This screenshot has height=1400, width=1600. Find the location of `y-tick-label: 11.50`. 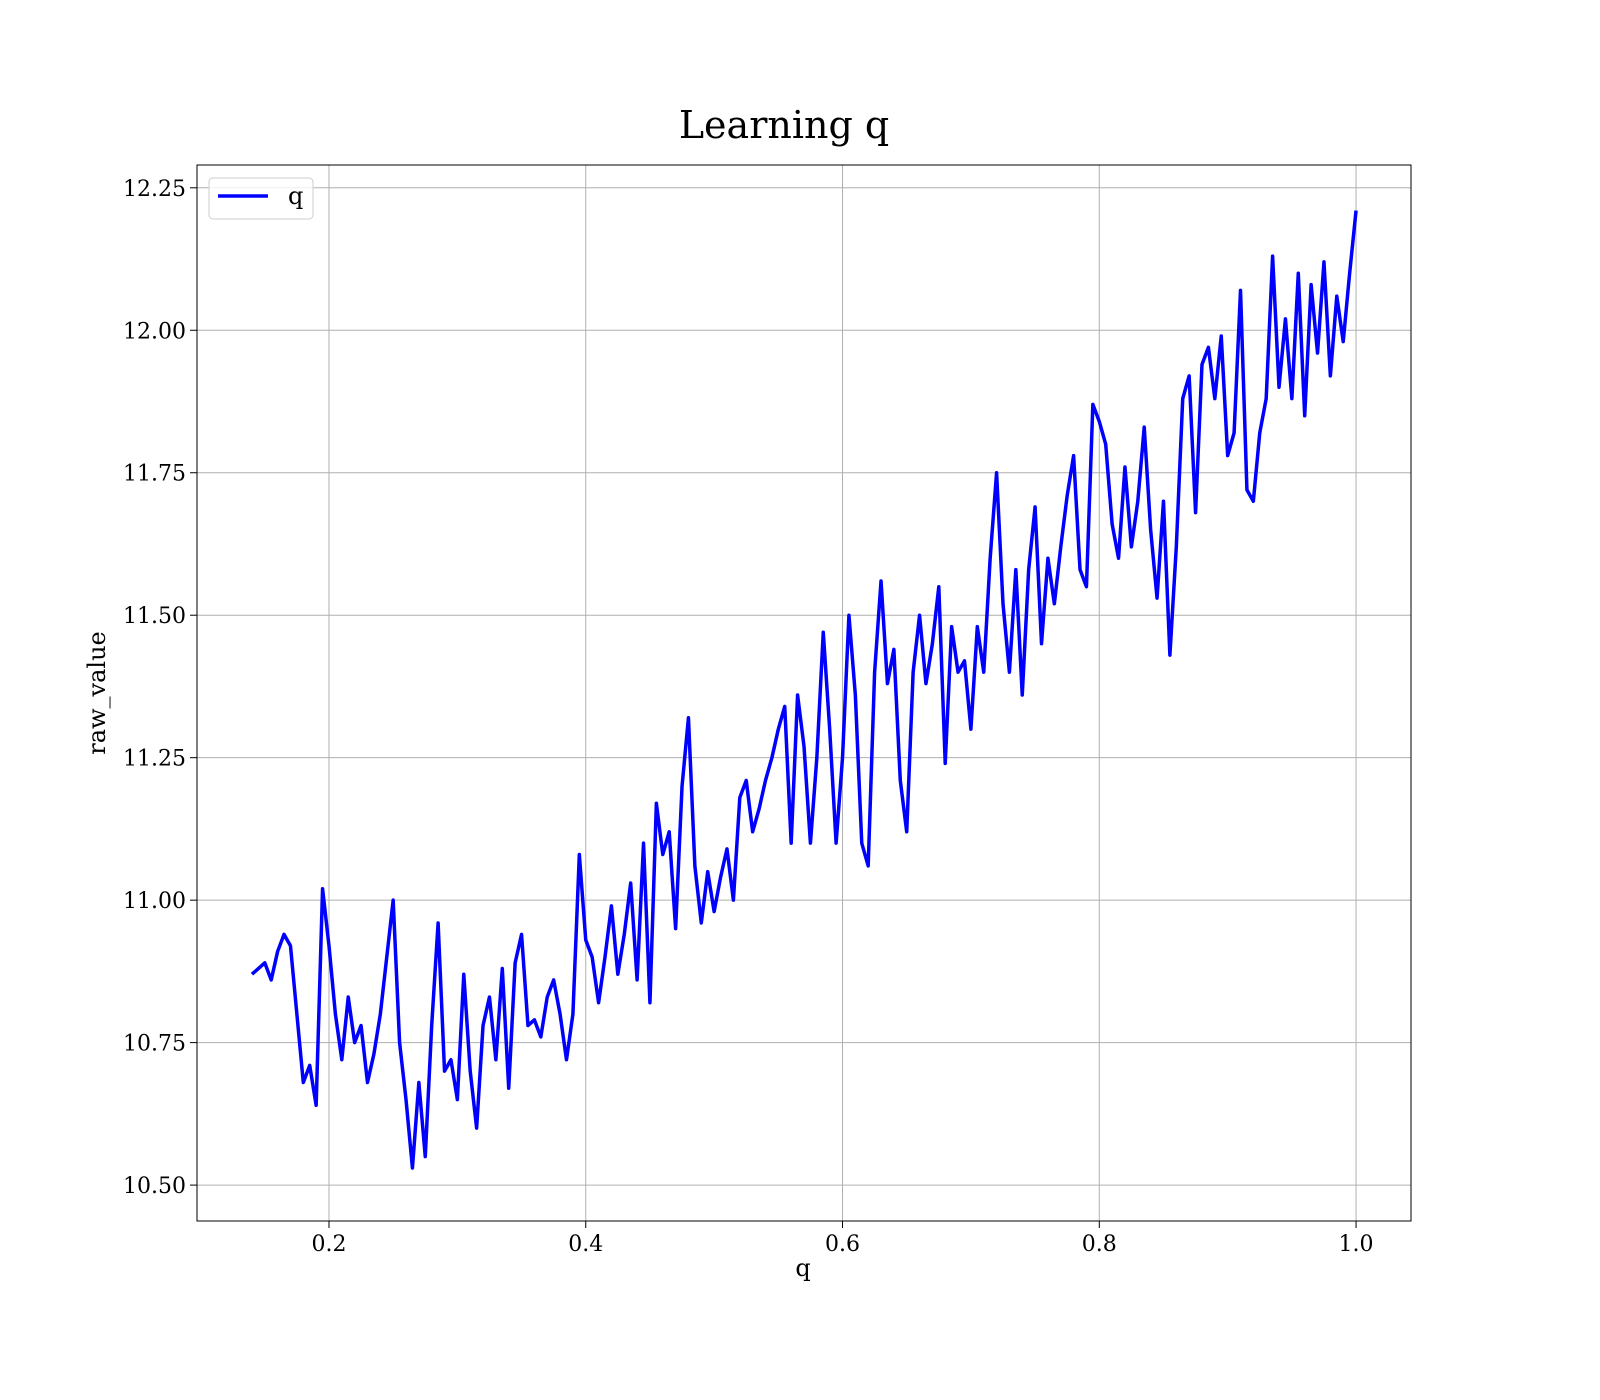

y-tick-label: 11.50 is located at coordinates (154, 616).